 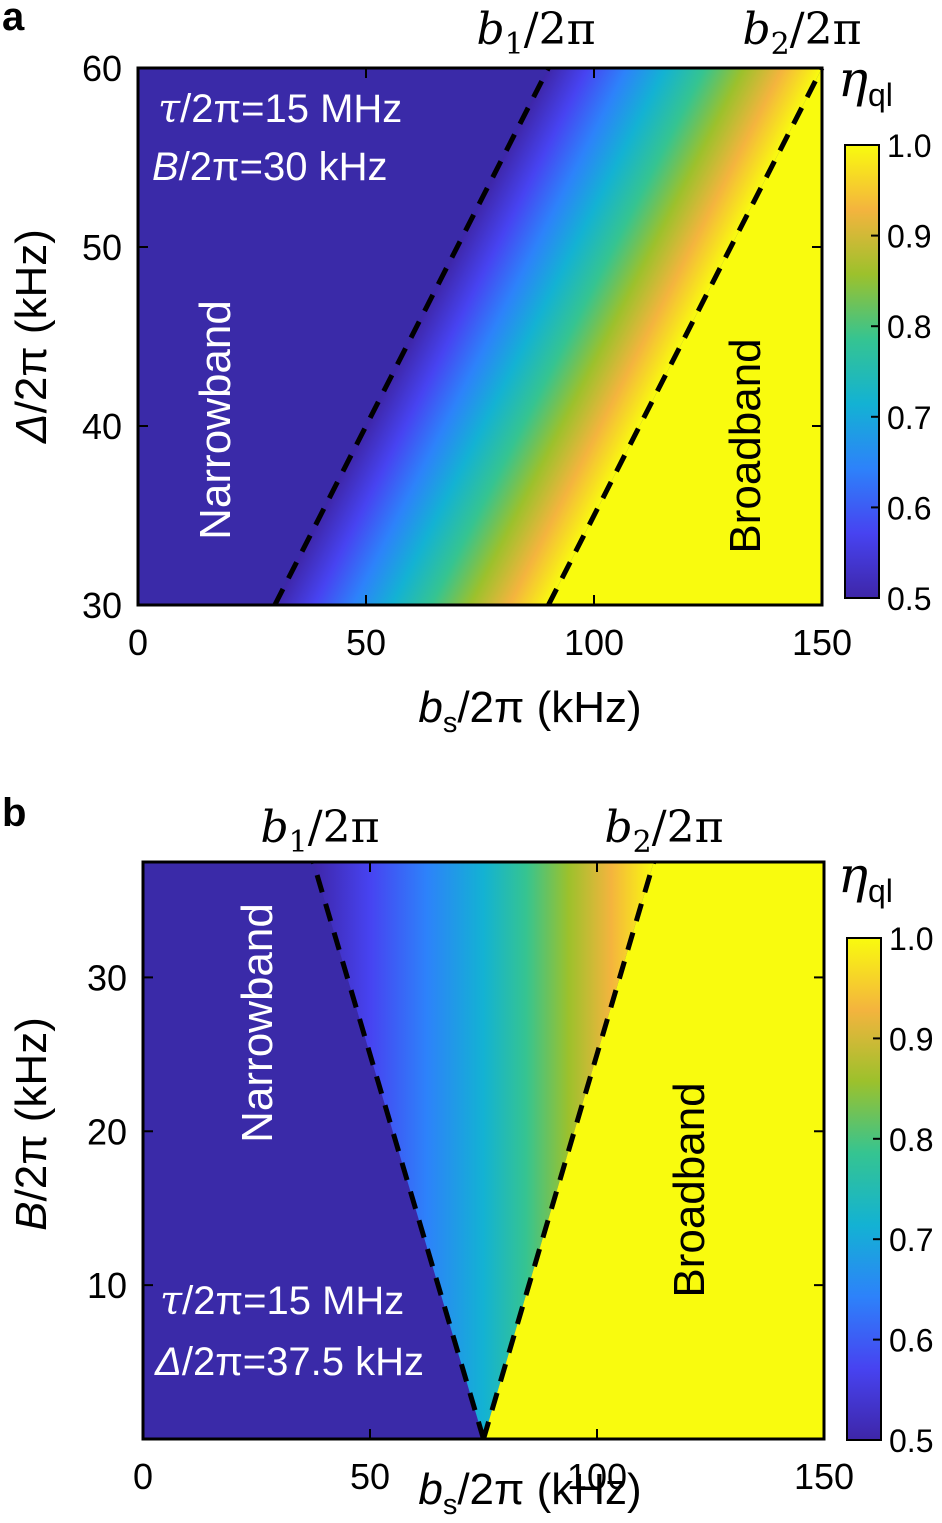 I want to click on panel-a-b2-boundary, so click(x=685, y=336).